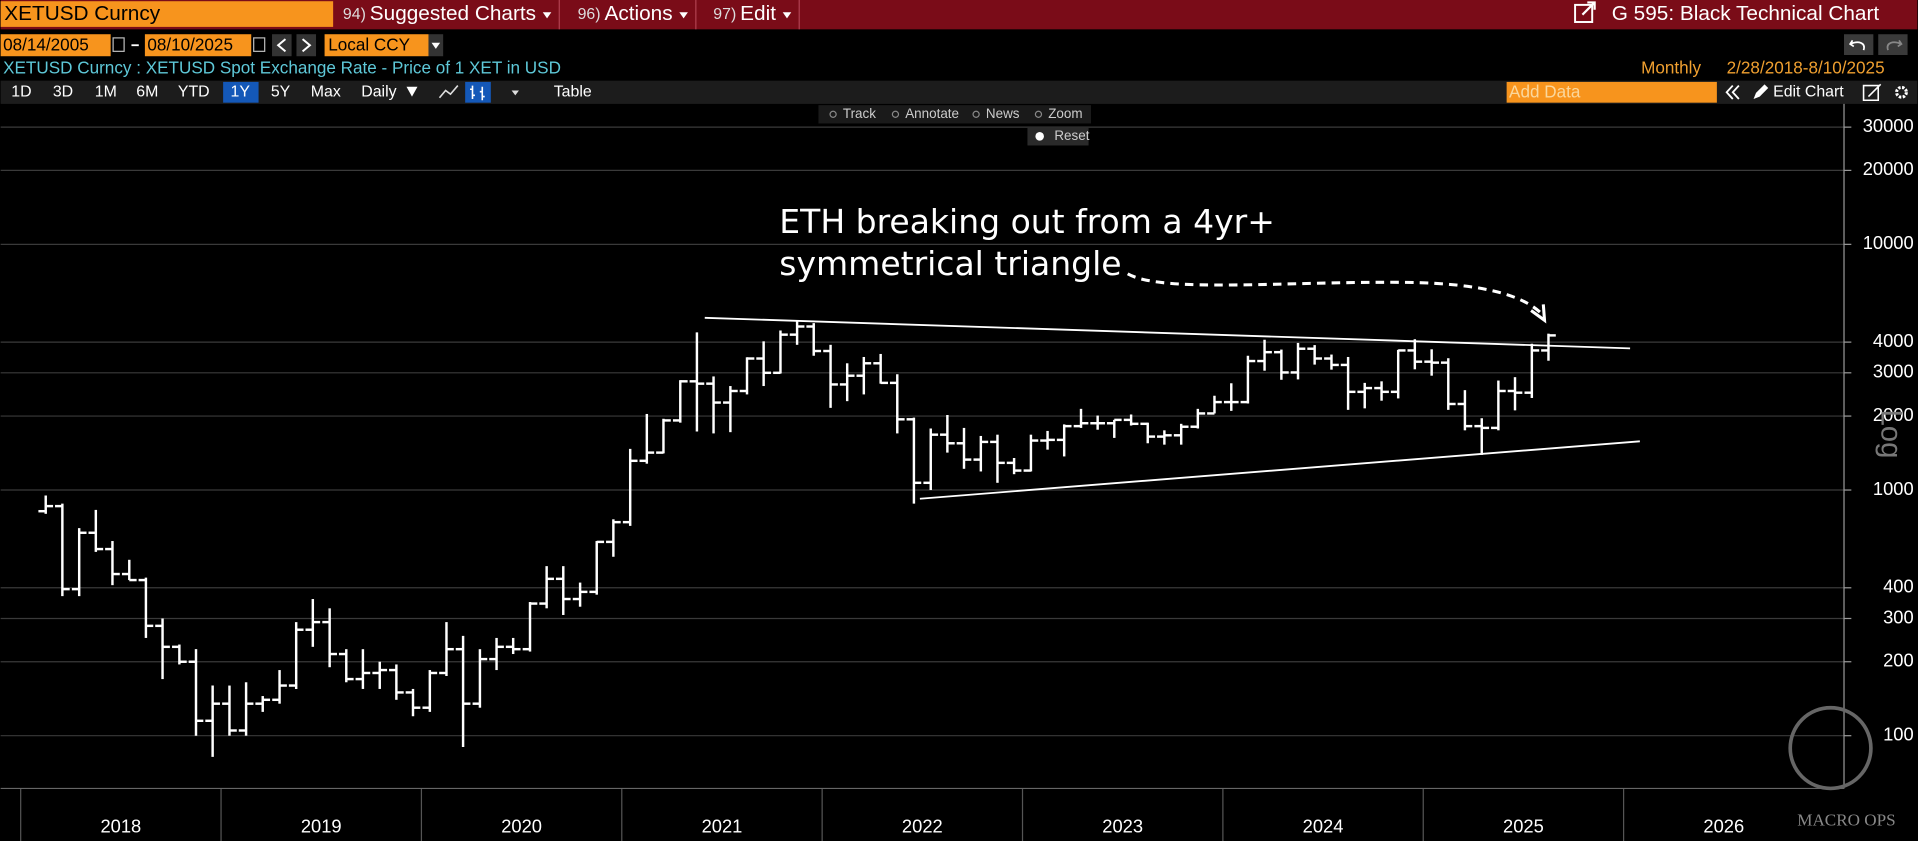 This screenshot has height=841, width=1918. What do you see at coordinates (1830, 748) in the screenshot?
I see `watermark-logo` at bounding box center [1830, 748].